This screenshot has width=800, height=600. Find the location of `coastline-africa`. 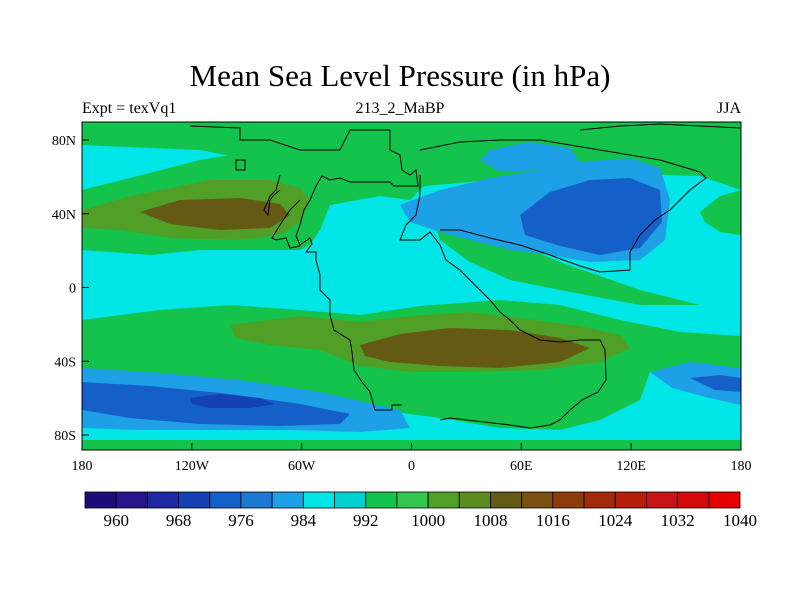

coastline-africa is located at coordinates (503, 302).